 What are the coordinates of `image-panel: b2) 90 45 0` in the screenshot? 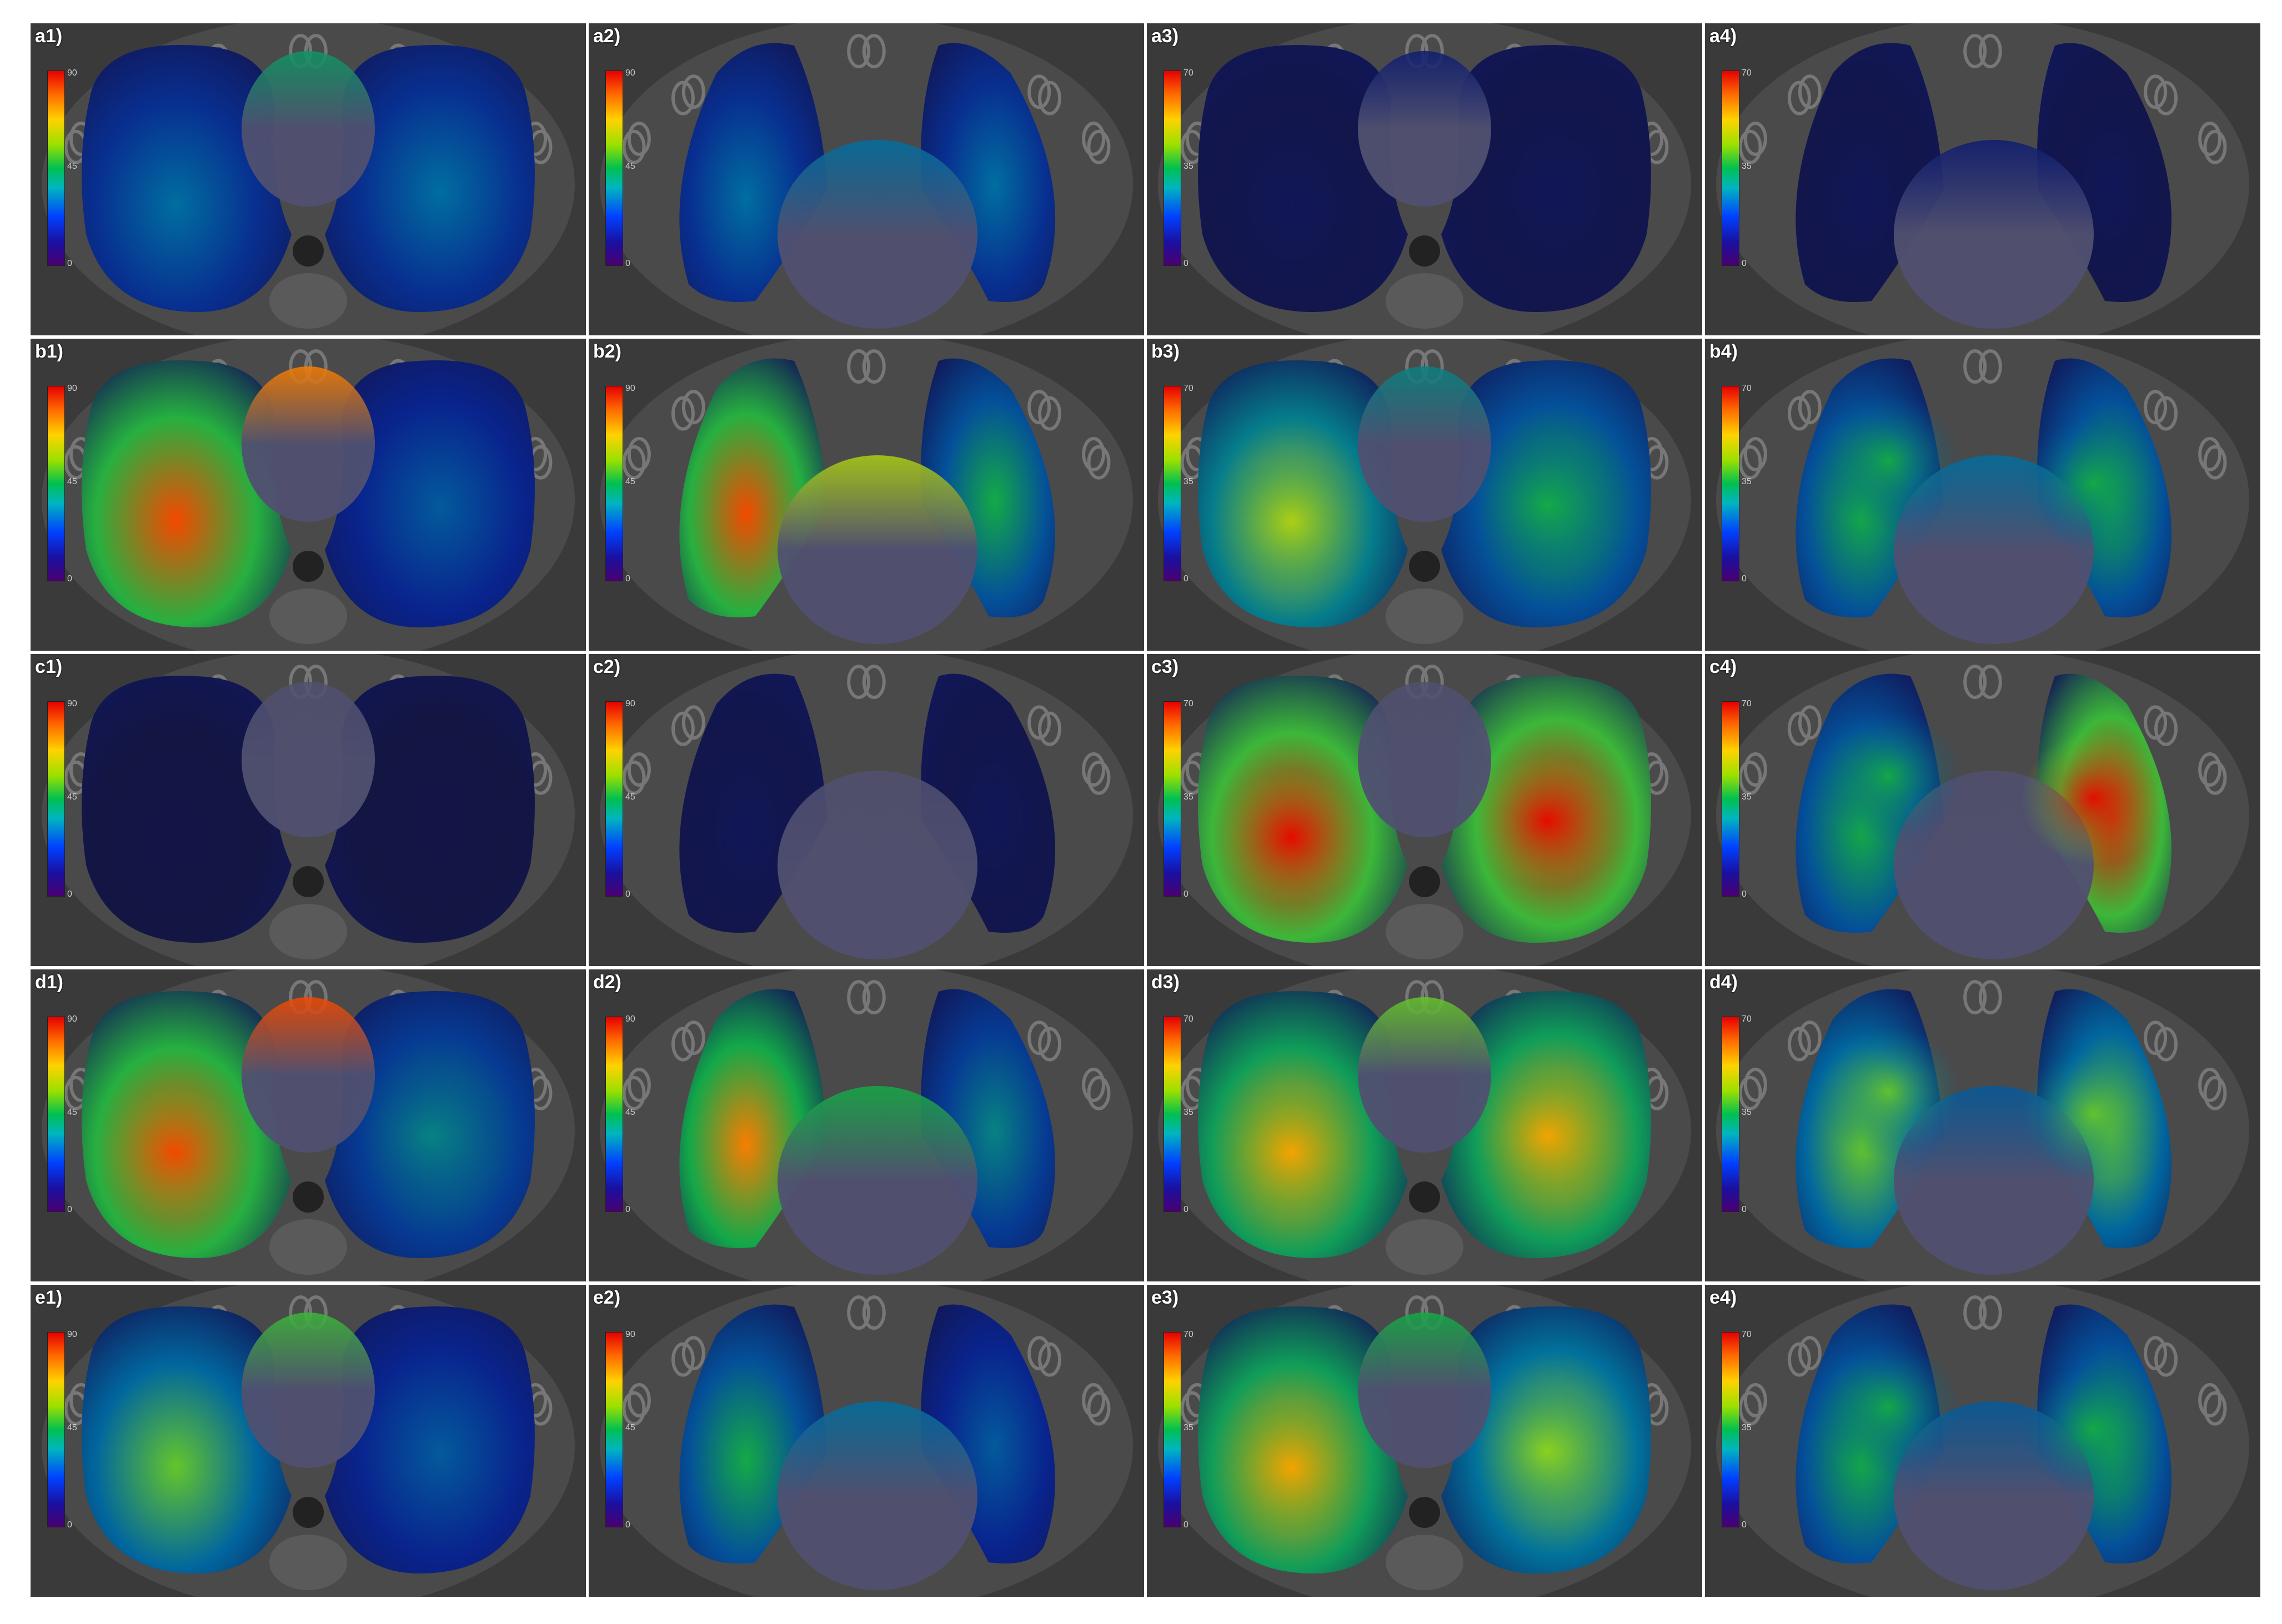 It's located at (866, 495).